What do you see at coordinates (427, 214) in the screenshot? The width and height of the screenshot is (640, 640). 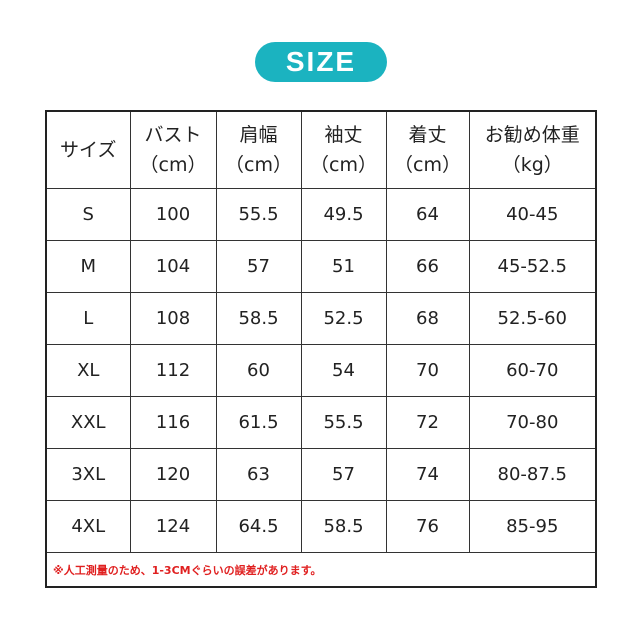 I see `table-cell: 64` at bounding box center [427, 214].